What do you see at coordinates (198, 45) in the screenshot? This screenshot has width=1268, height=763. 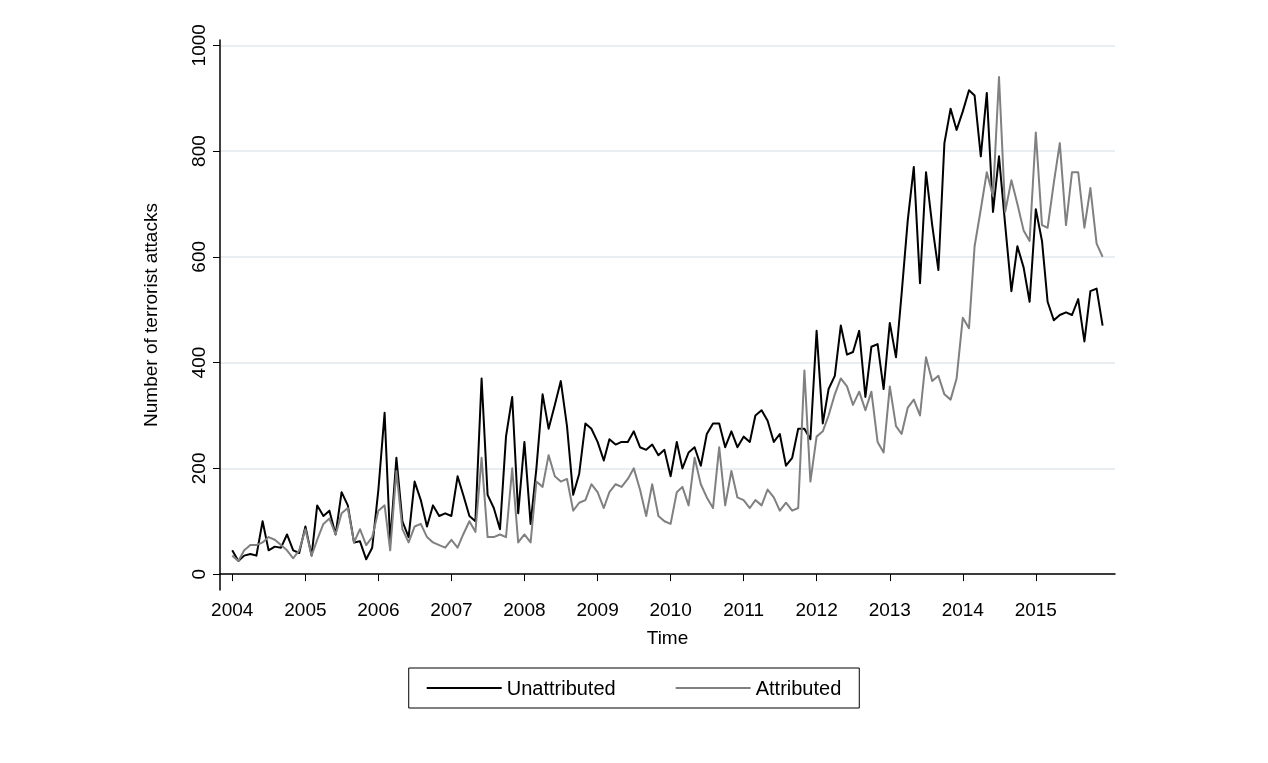 I see `y-tick-label: 1000` at bounding box center [198, 45].